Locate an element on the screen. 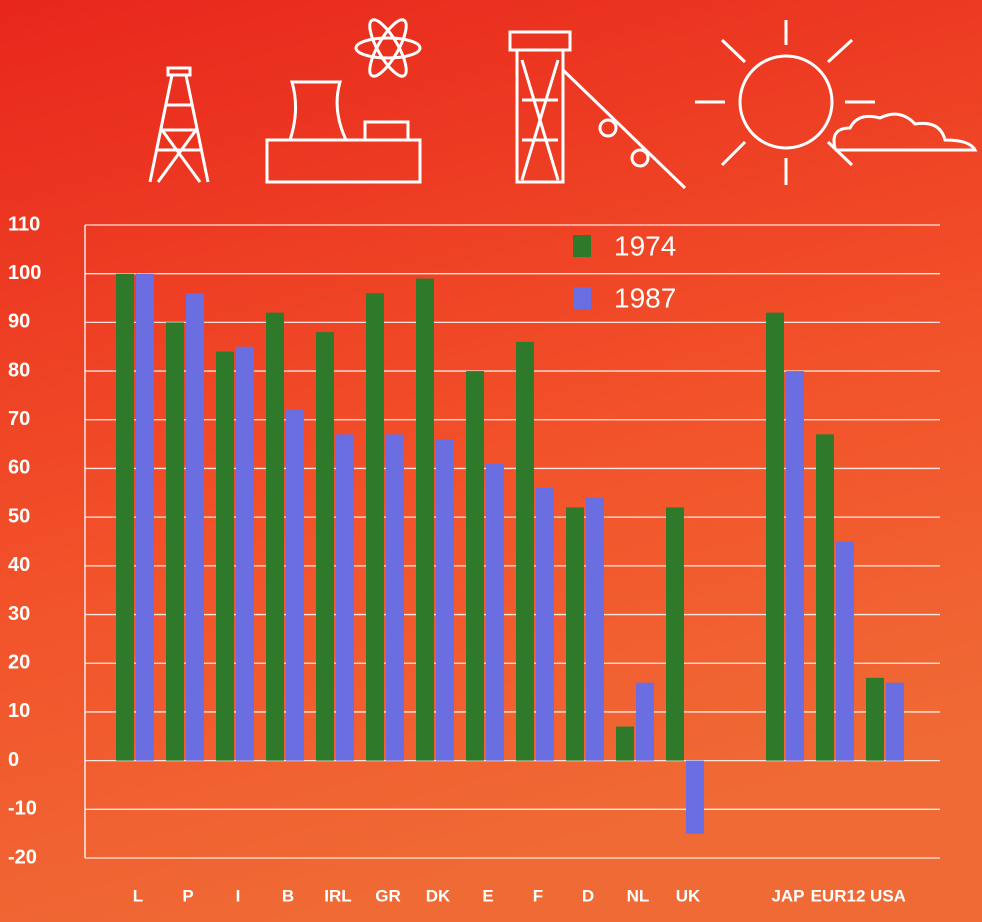 The image size is (982, 922). y-tick-label: 70 is located at coordinates (19, 419).